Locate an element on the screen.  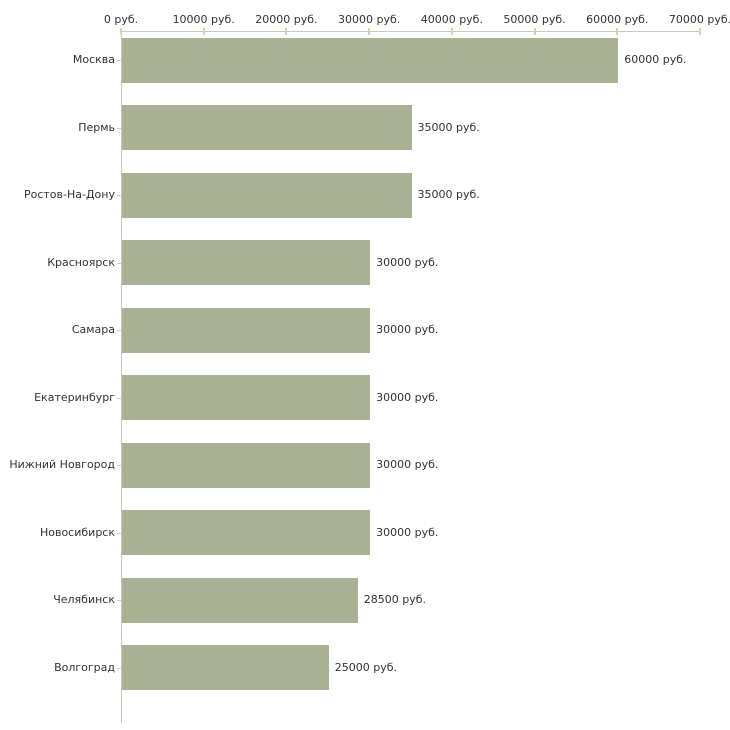
x-axis-tick-label: 30000 руб. is located at coordinates (369, 19).